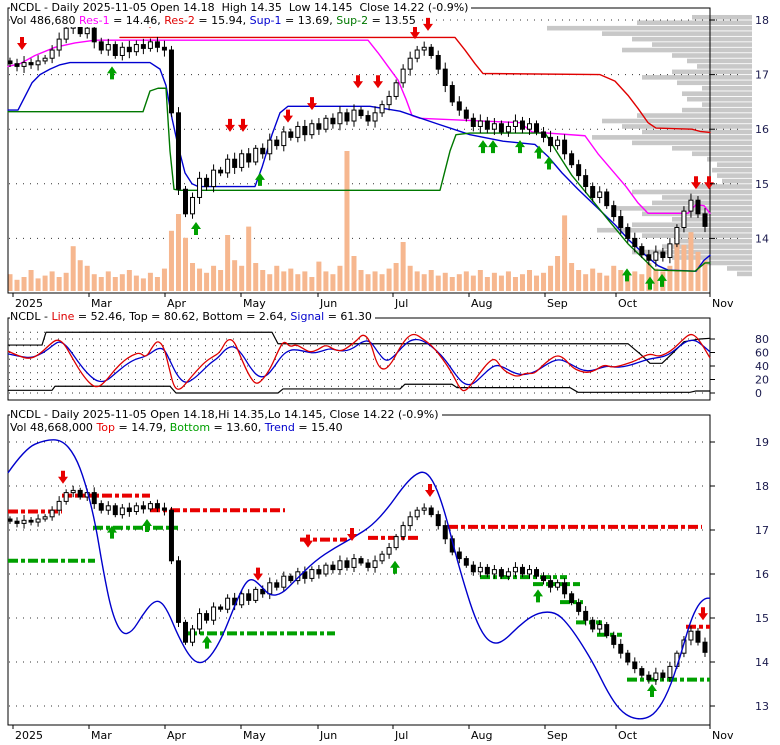 This screenshot has height=745, width=780. I want to click on y-axis-label: 19, so click(762, 442).